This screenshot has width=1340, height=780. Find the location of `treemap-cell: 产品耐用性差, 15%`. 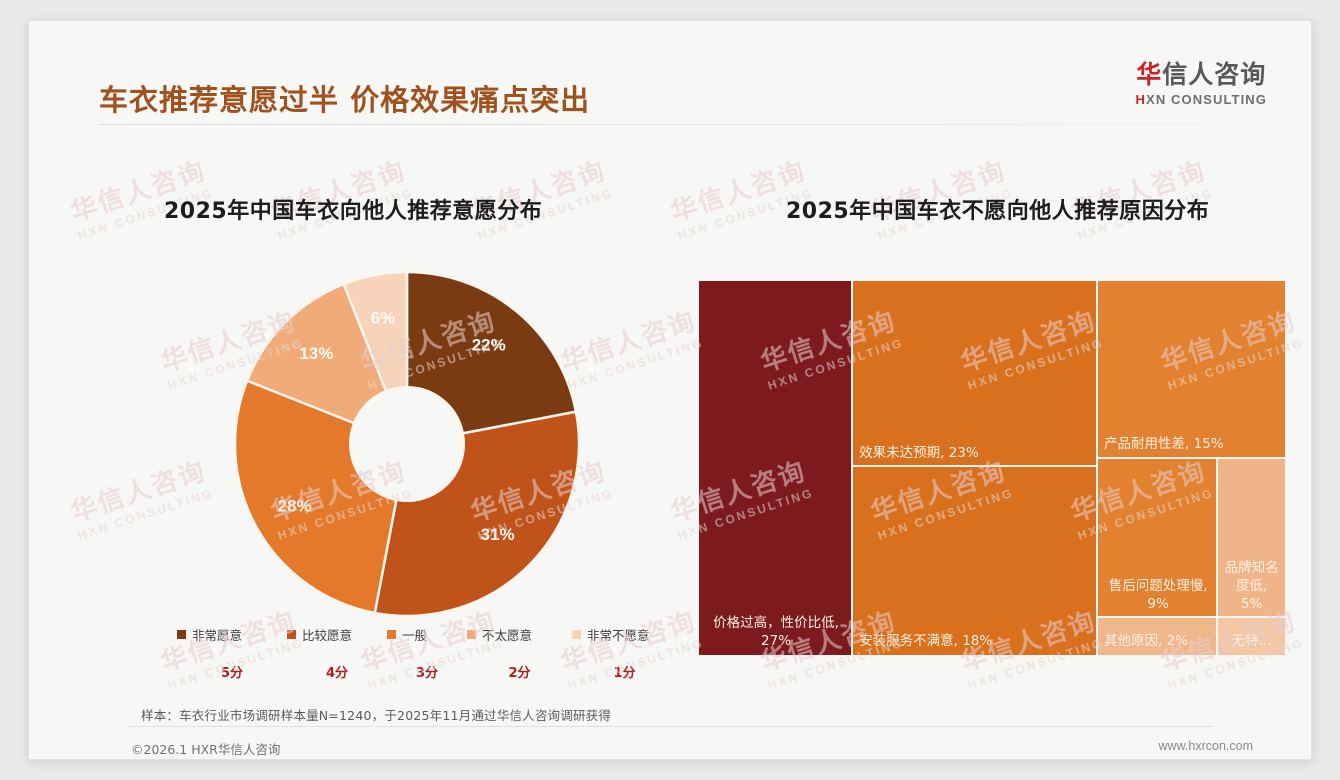

treemap-cell: 产品耐用性差, 15% is located at coordinates (1191, 370).